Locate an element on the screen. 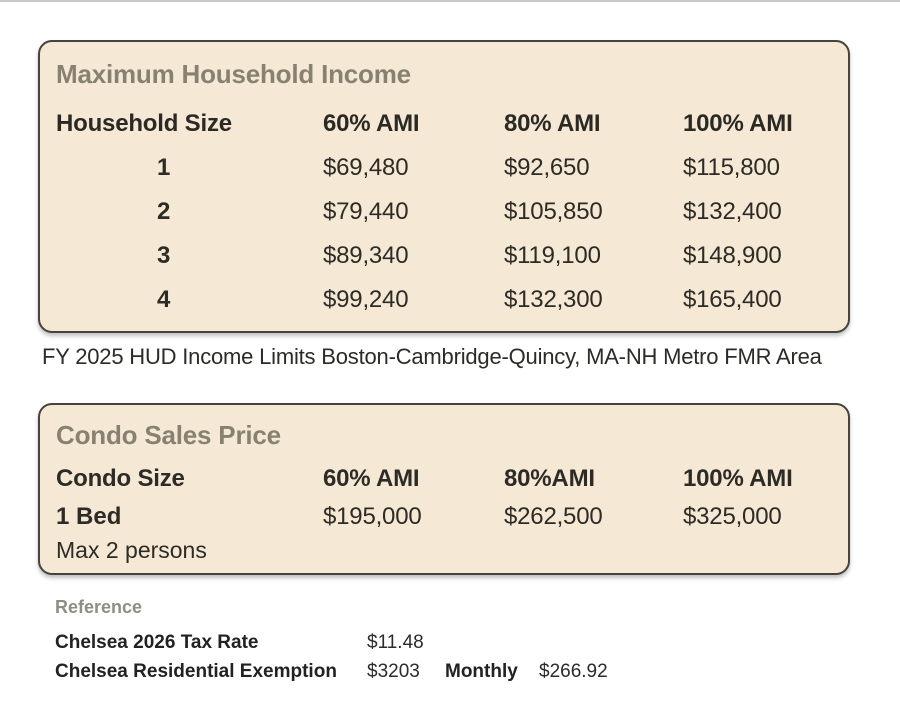 The image size is (900, 722). income-col-60-ami: 60% AMI is located at coordinates (371, 123).